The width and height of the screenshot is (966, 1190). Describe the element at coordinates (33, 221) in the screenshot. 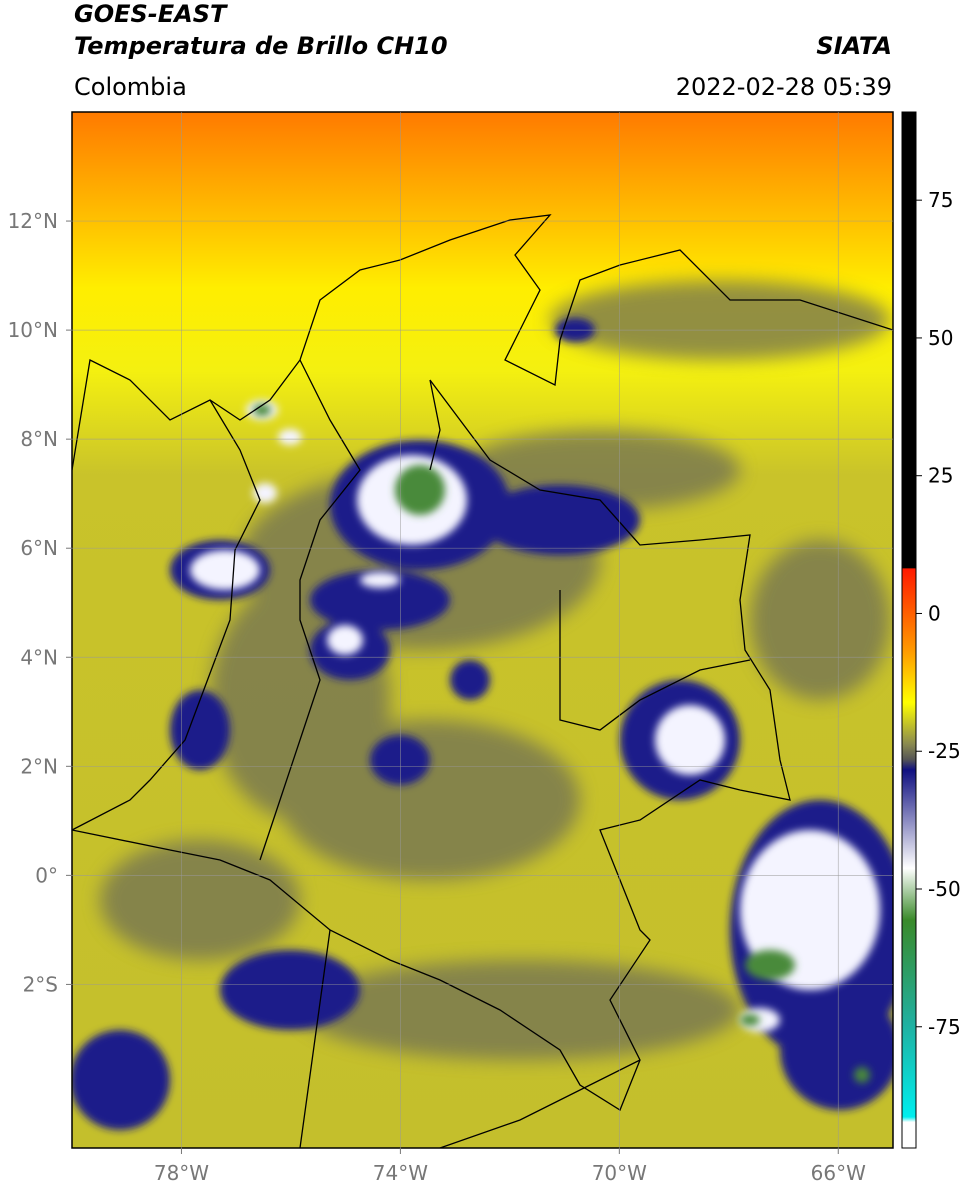

I see `y-tick-label: 12°N` at that location.